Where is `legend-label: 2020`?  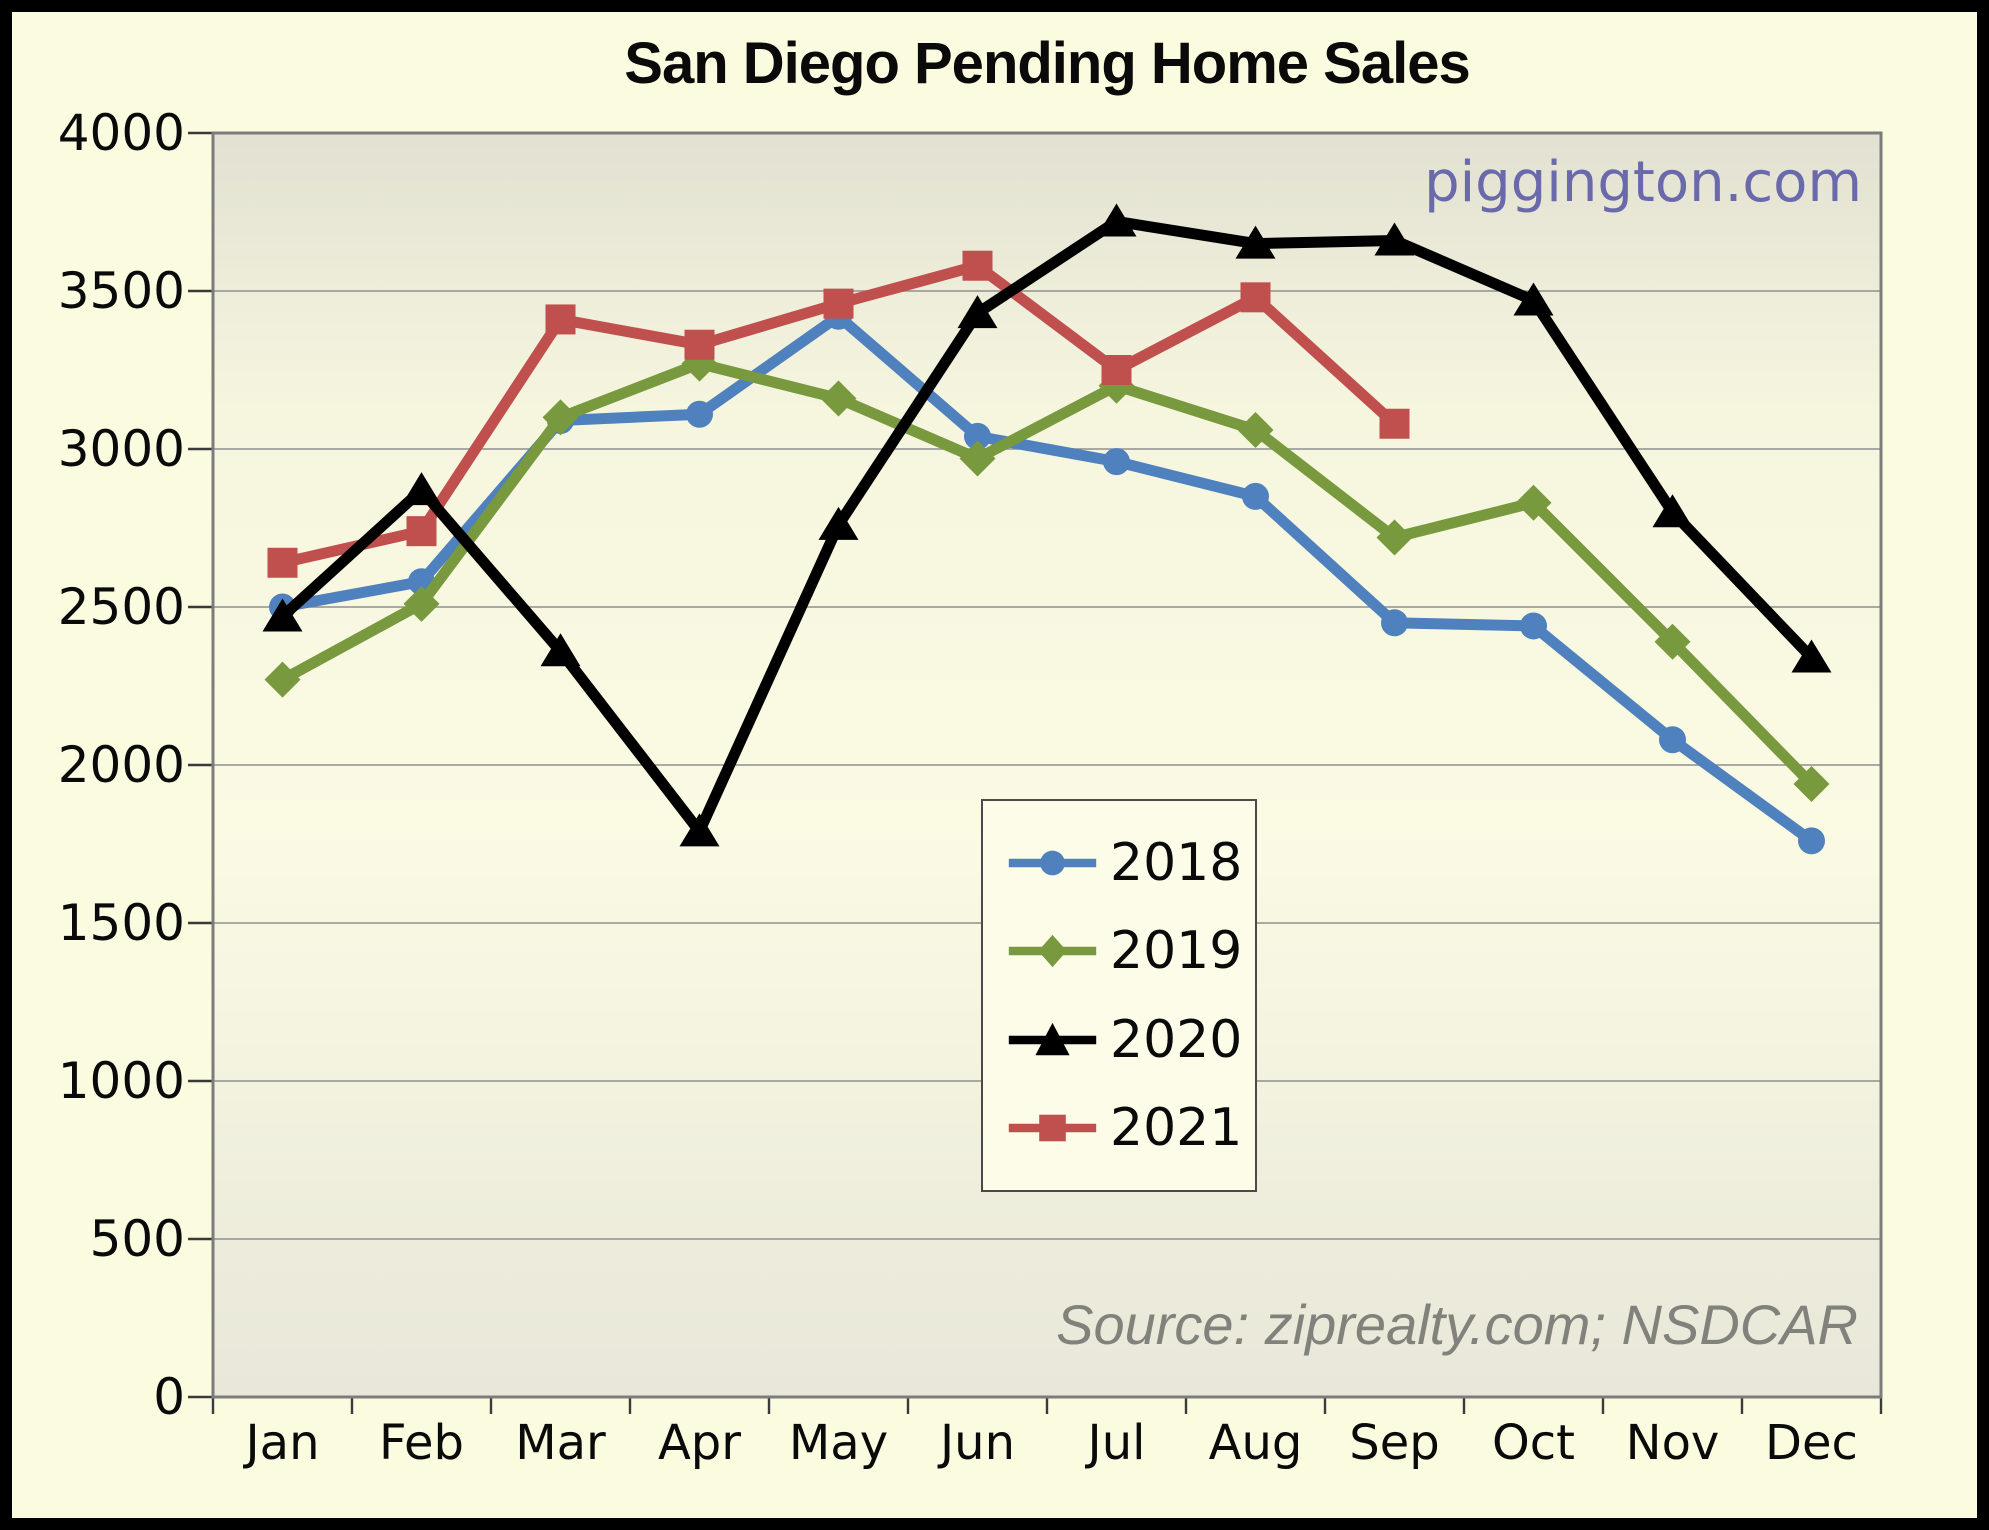
legend-label: 2020 is located at coordinates (1176, 1039).